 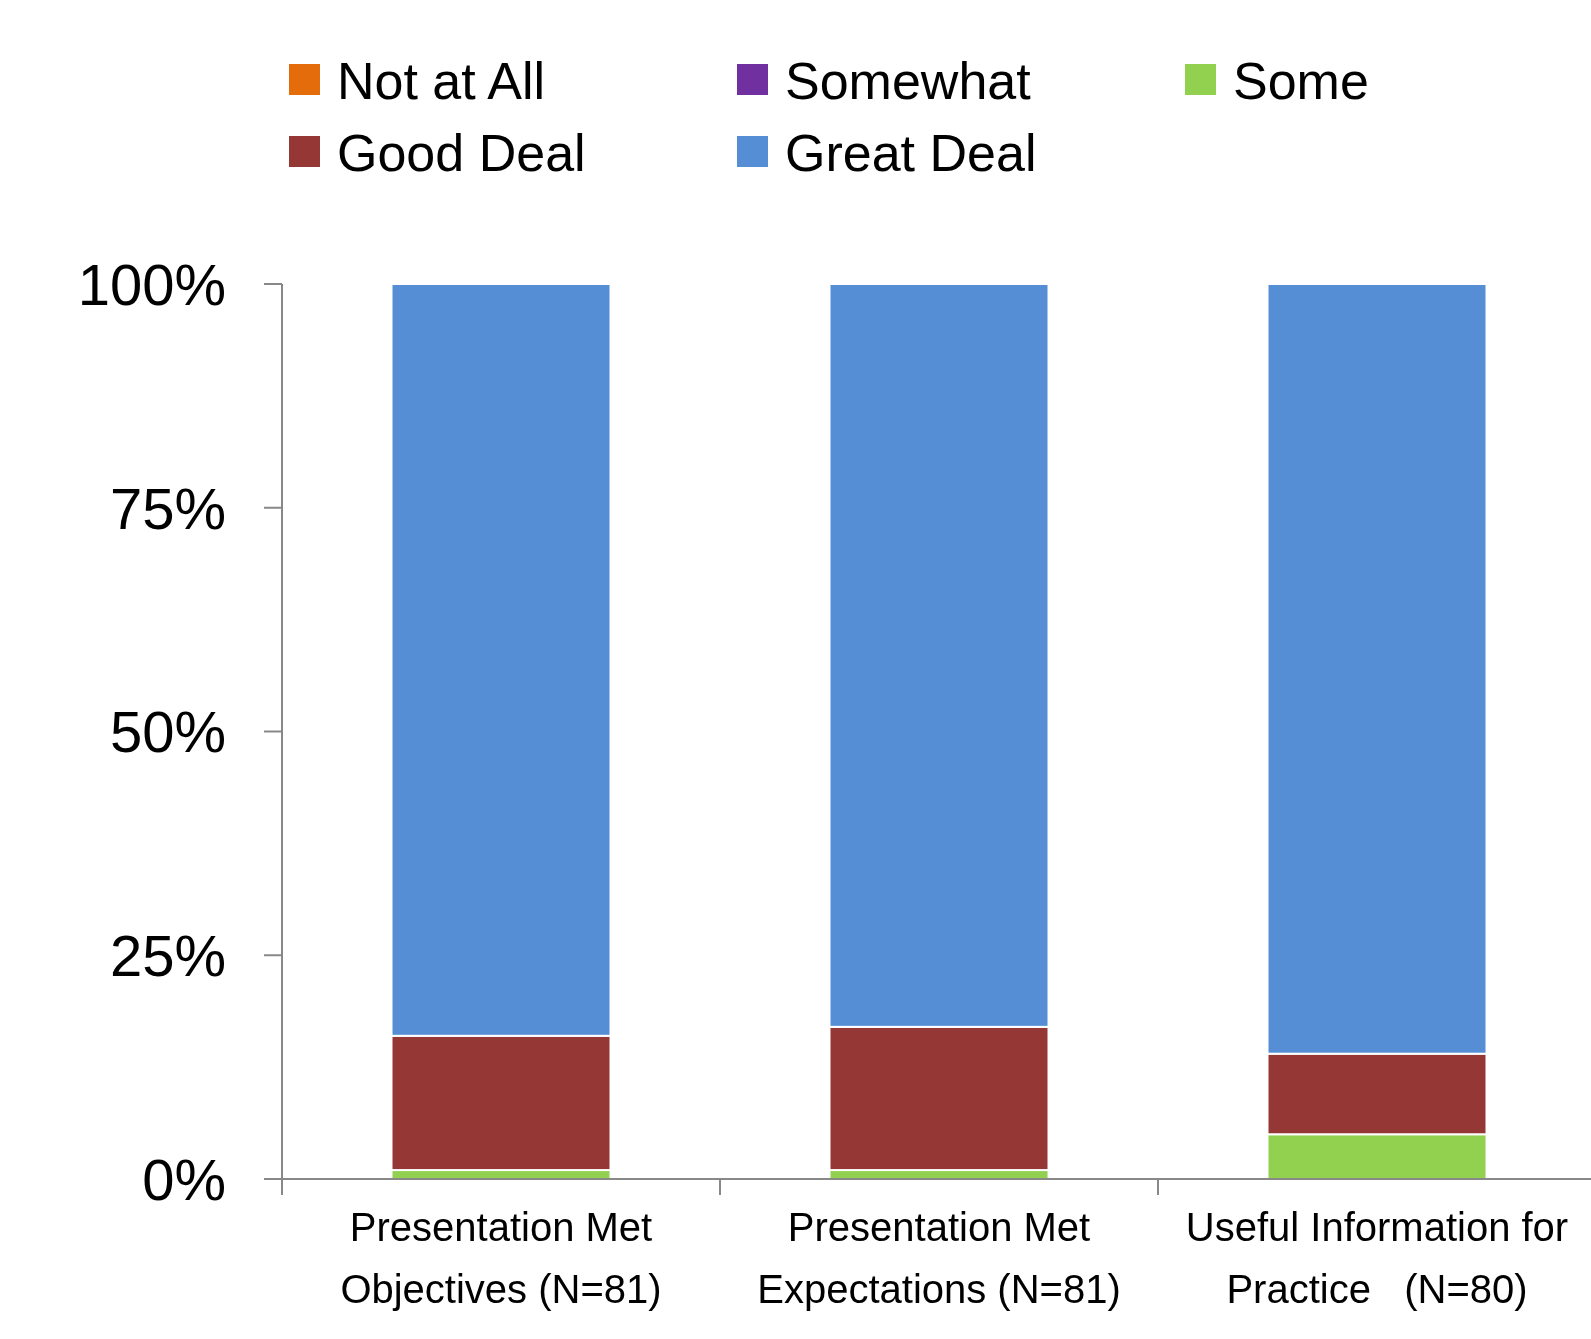 I want to click on legend-label: Not at All, so click(x=441, y=80).